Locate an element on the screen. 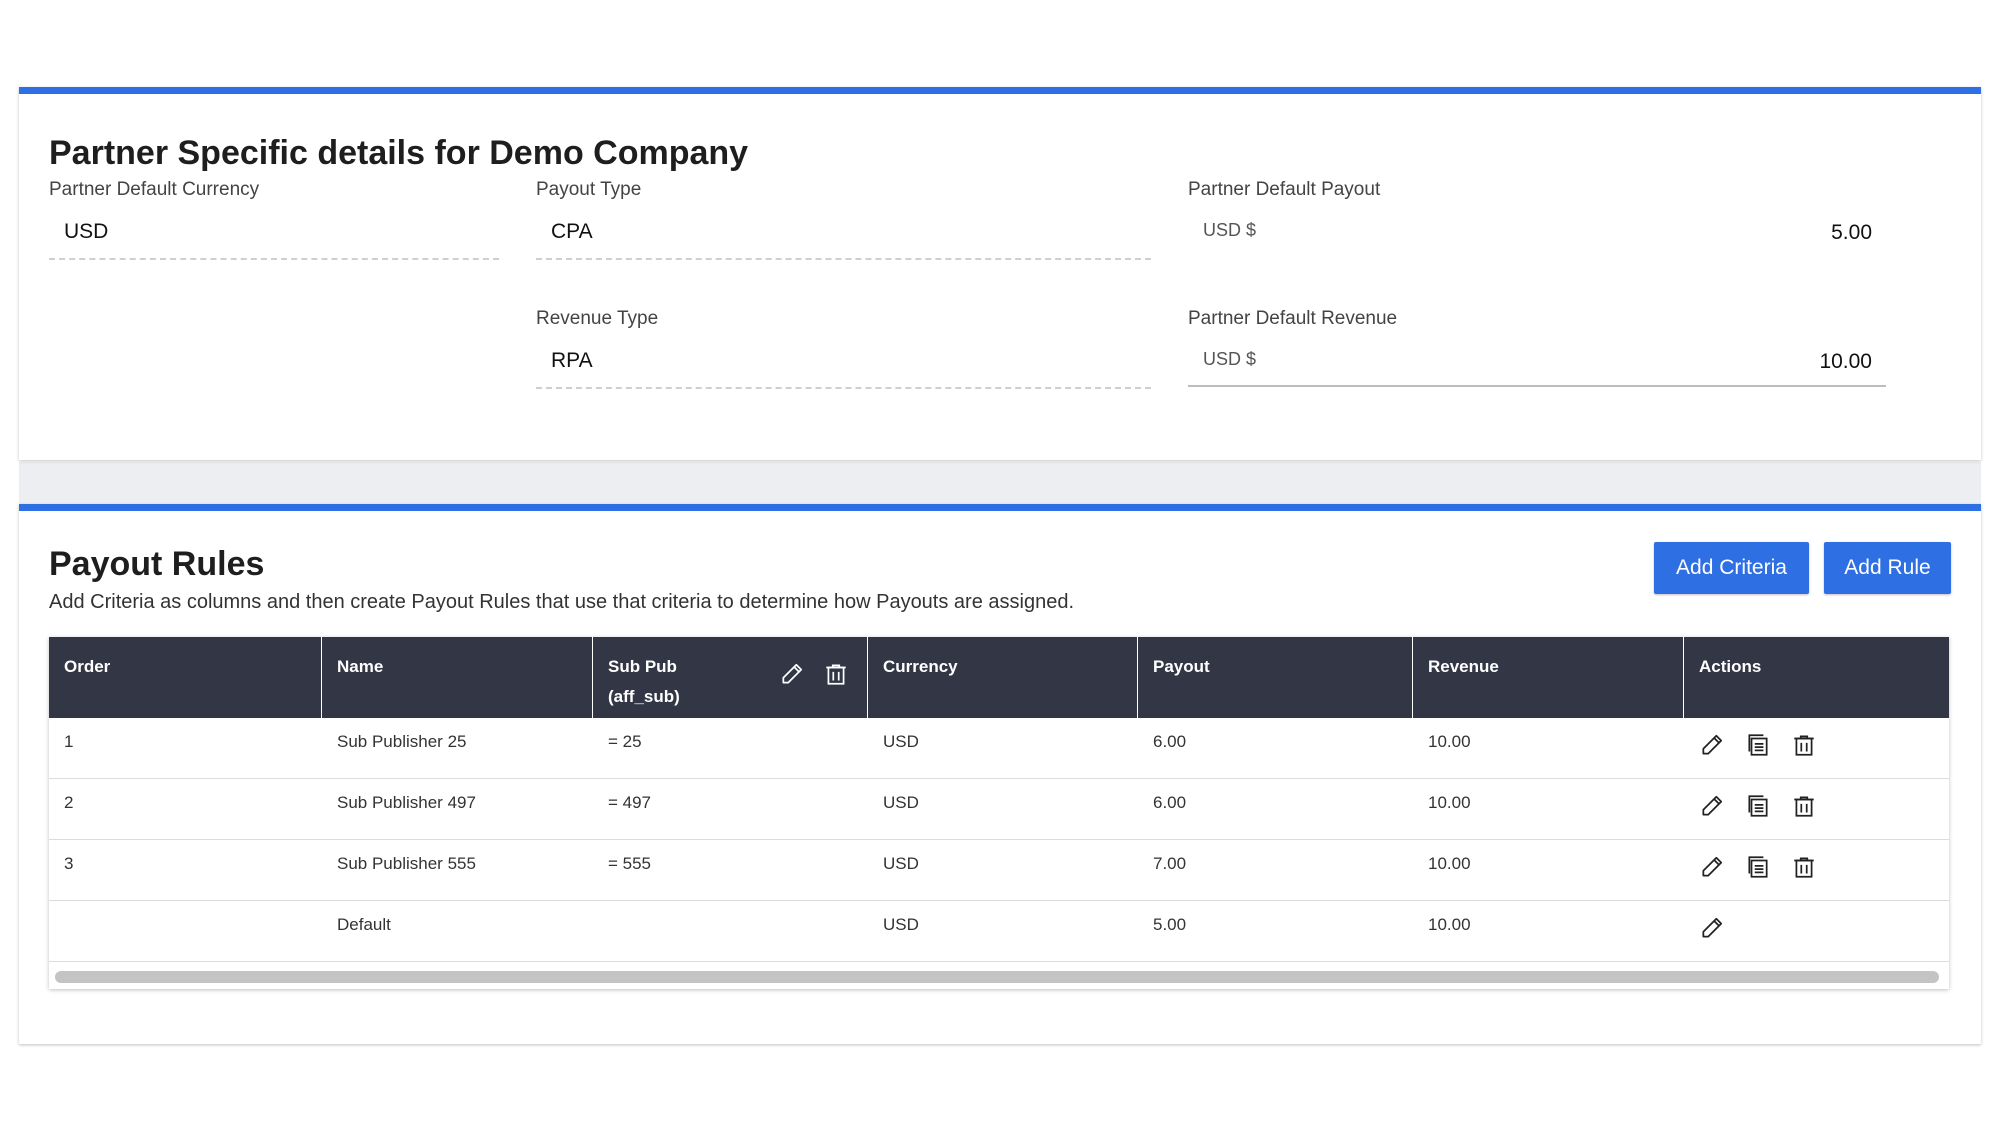 The width and height of the screenshot is (2000, 1125). payout-type-underline is located at coordinates (843, 259).